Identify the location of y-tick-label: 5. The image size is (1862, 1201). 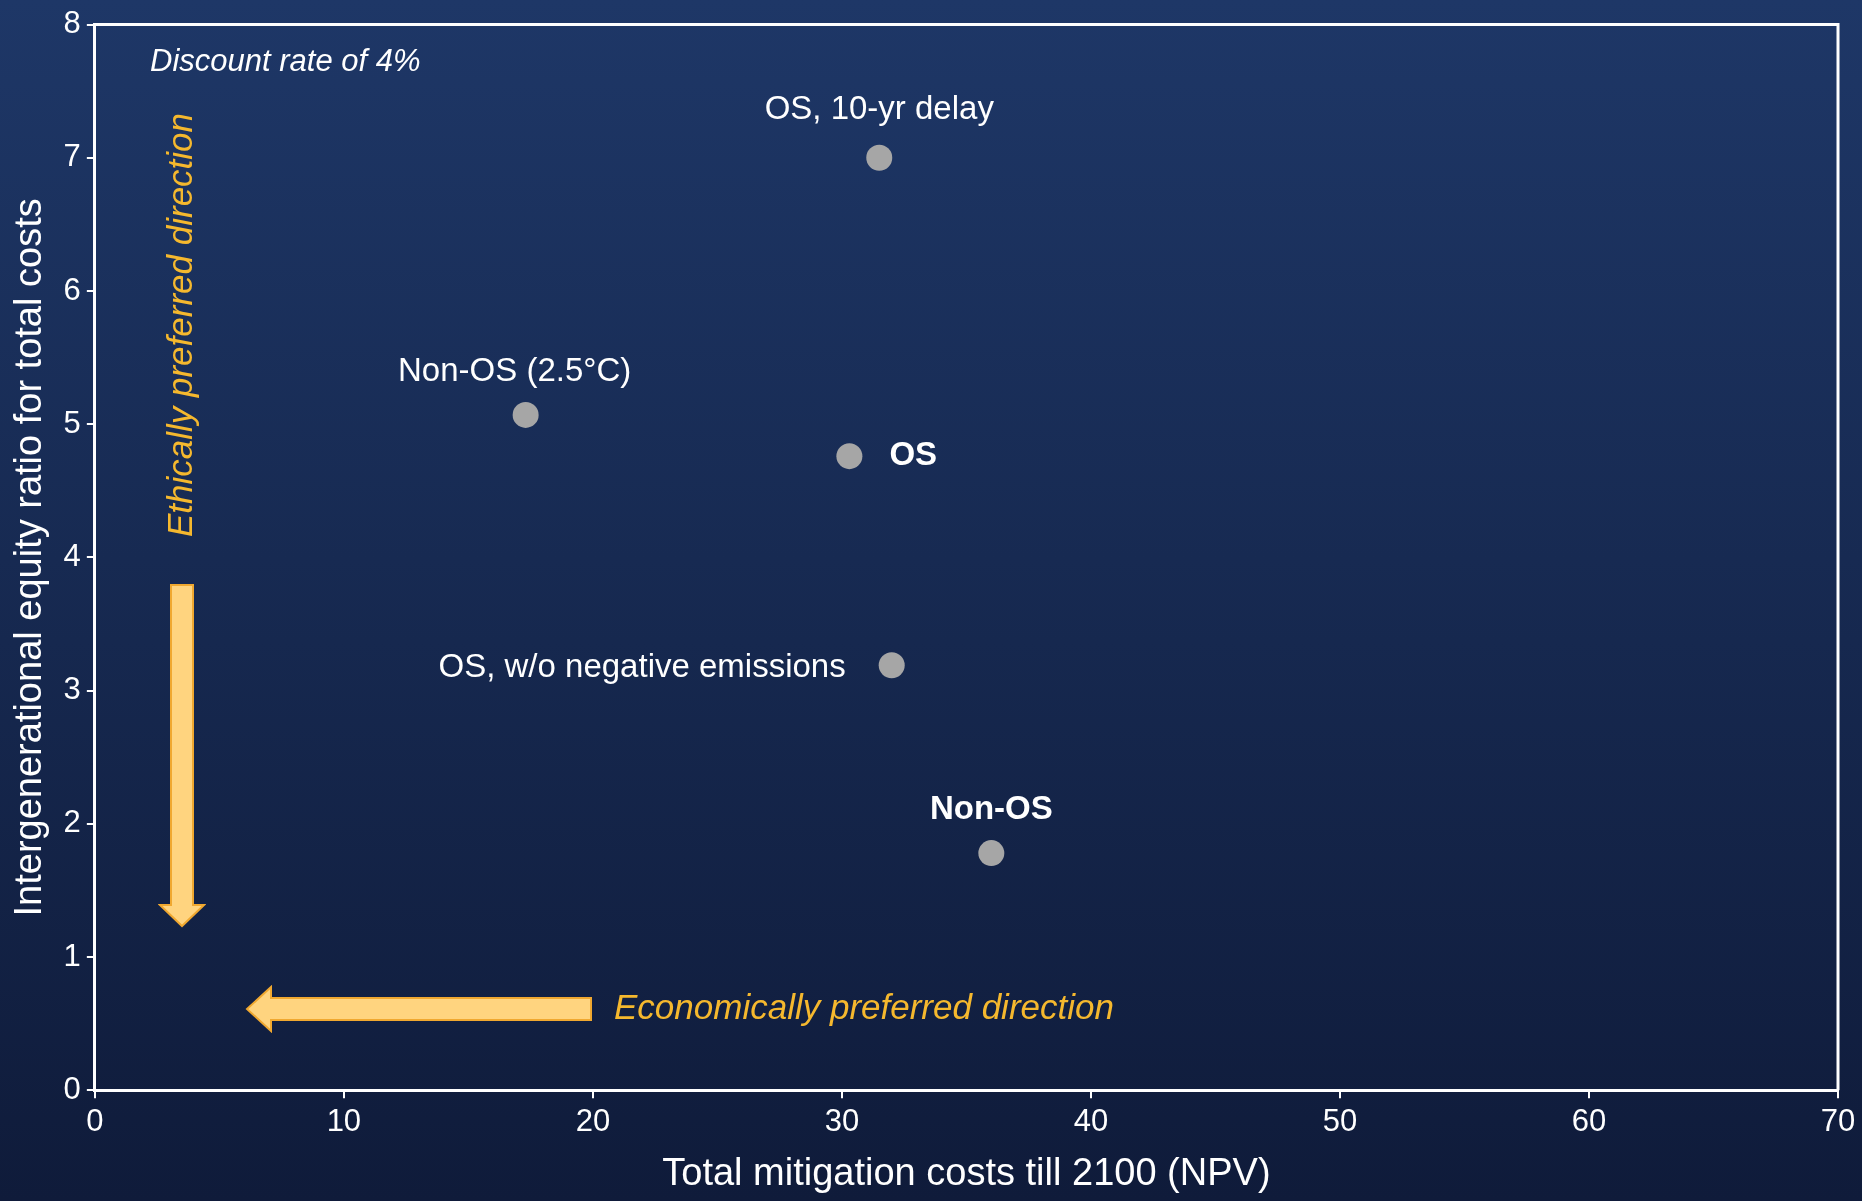
(72, 422).